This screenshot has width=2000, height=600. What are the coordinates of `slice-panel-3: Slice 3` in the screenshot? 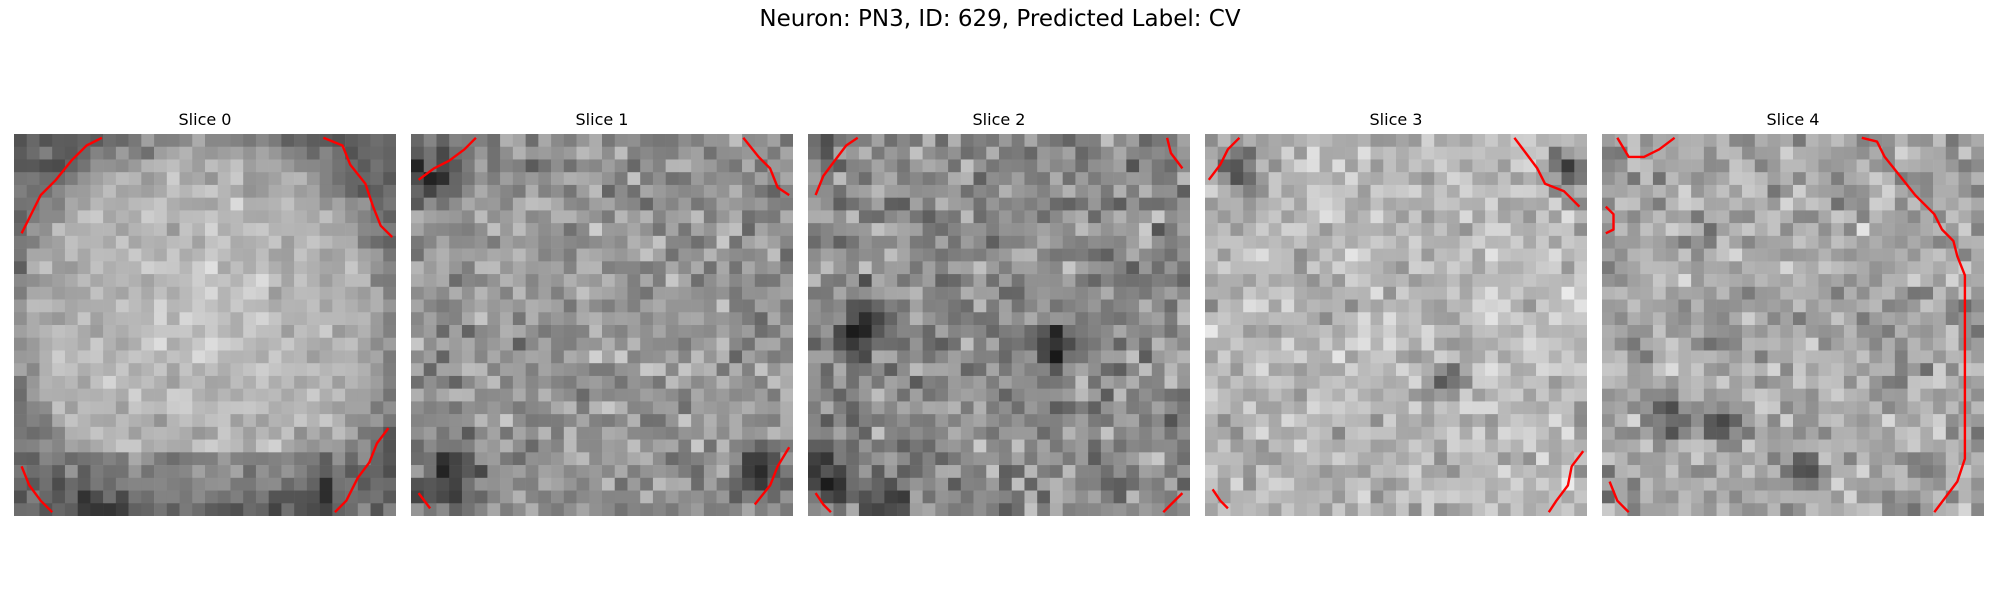 It's located at (1396, 312).